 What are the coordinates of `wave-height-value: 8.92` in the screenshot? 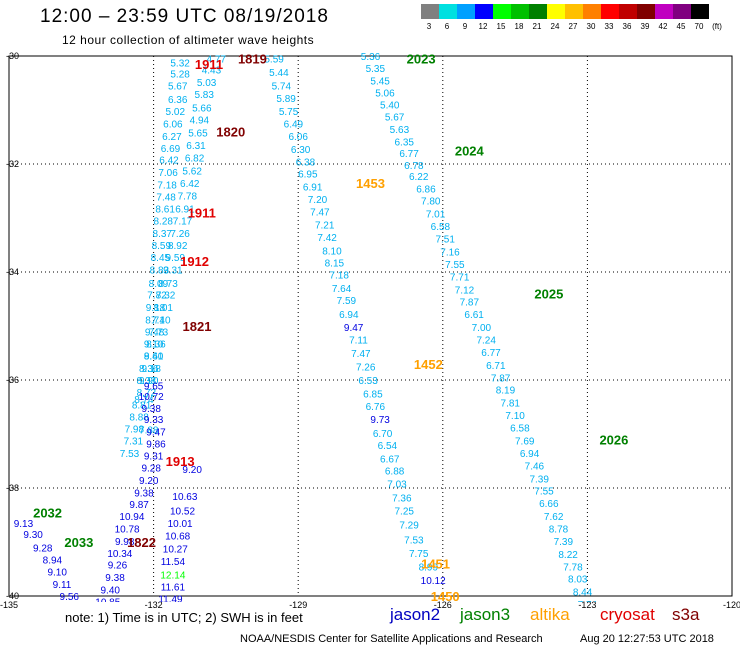 It's located at (178, 246).